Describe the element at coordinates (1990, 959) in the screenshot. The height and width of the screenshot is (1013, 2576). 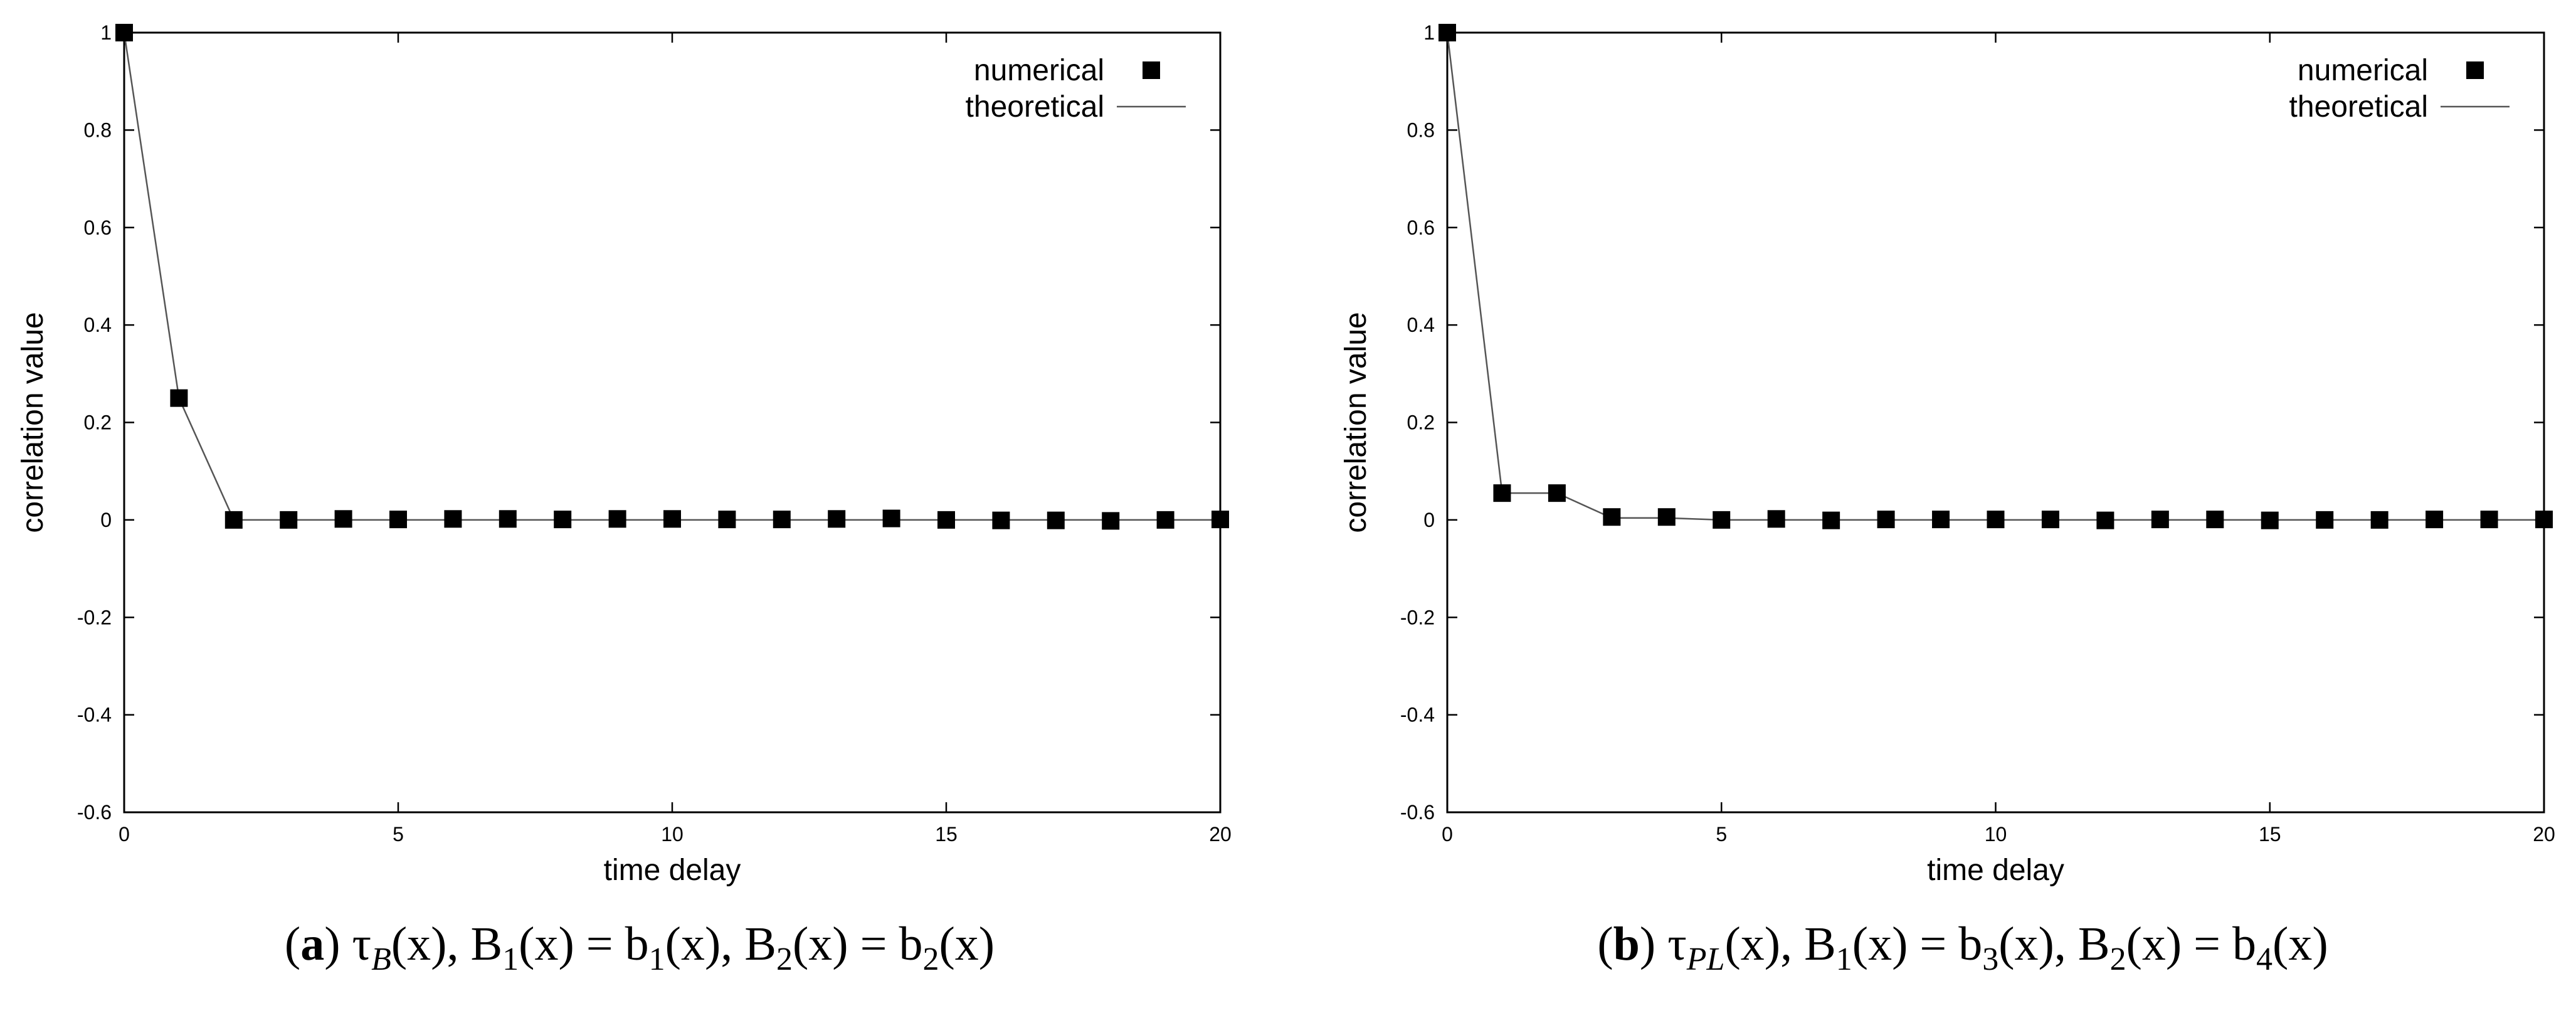
I see `caption-b1-subscript: 3` at that location.